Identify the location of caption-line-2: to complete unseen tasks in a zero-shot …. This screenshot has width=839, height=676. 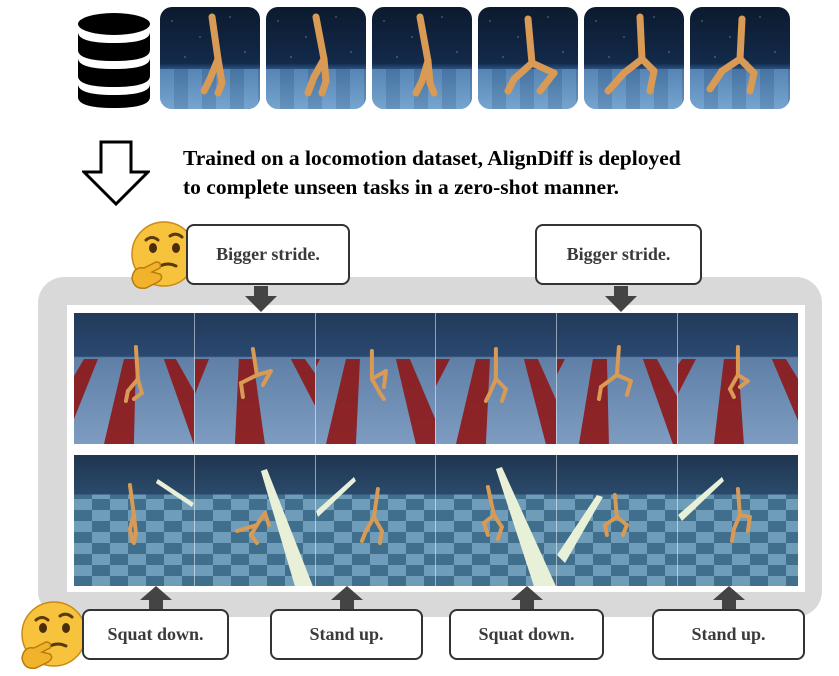
(401, 187).